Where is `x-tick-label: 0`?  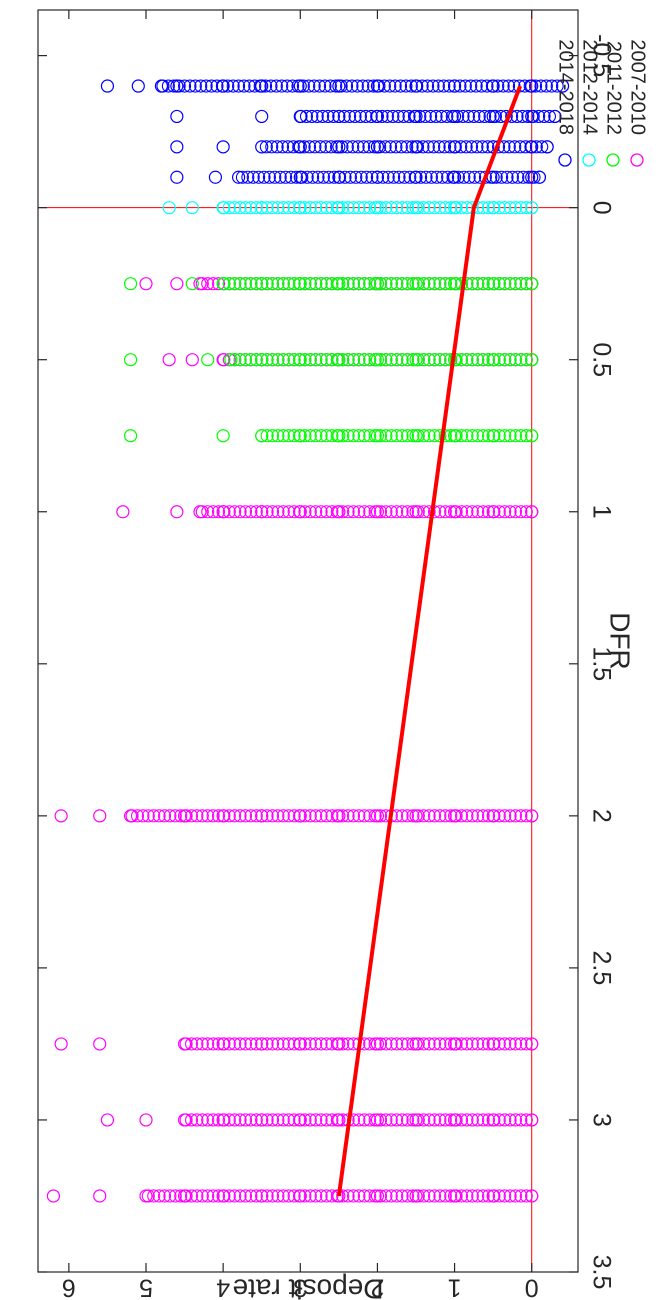 x-tick-label: 0 is located at coordinates (601, 208).